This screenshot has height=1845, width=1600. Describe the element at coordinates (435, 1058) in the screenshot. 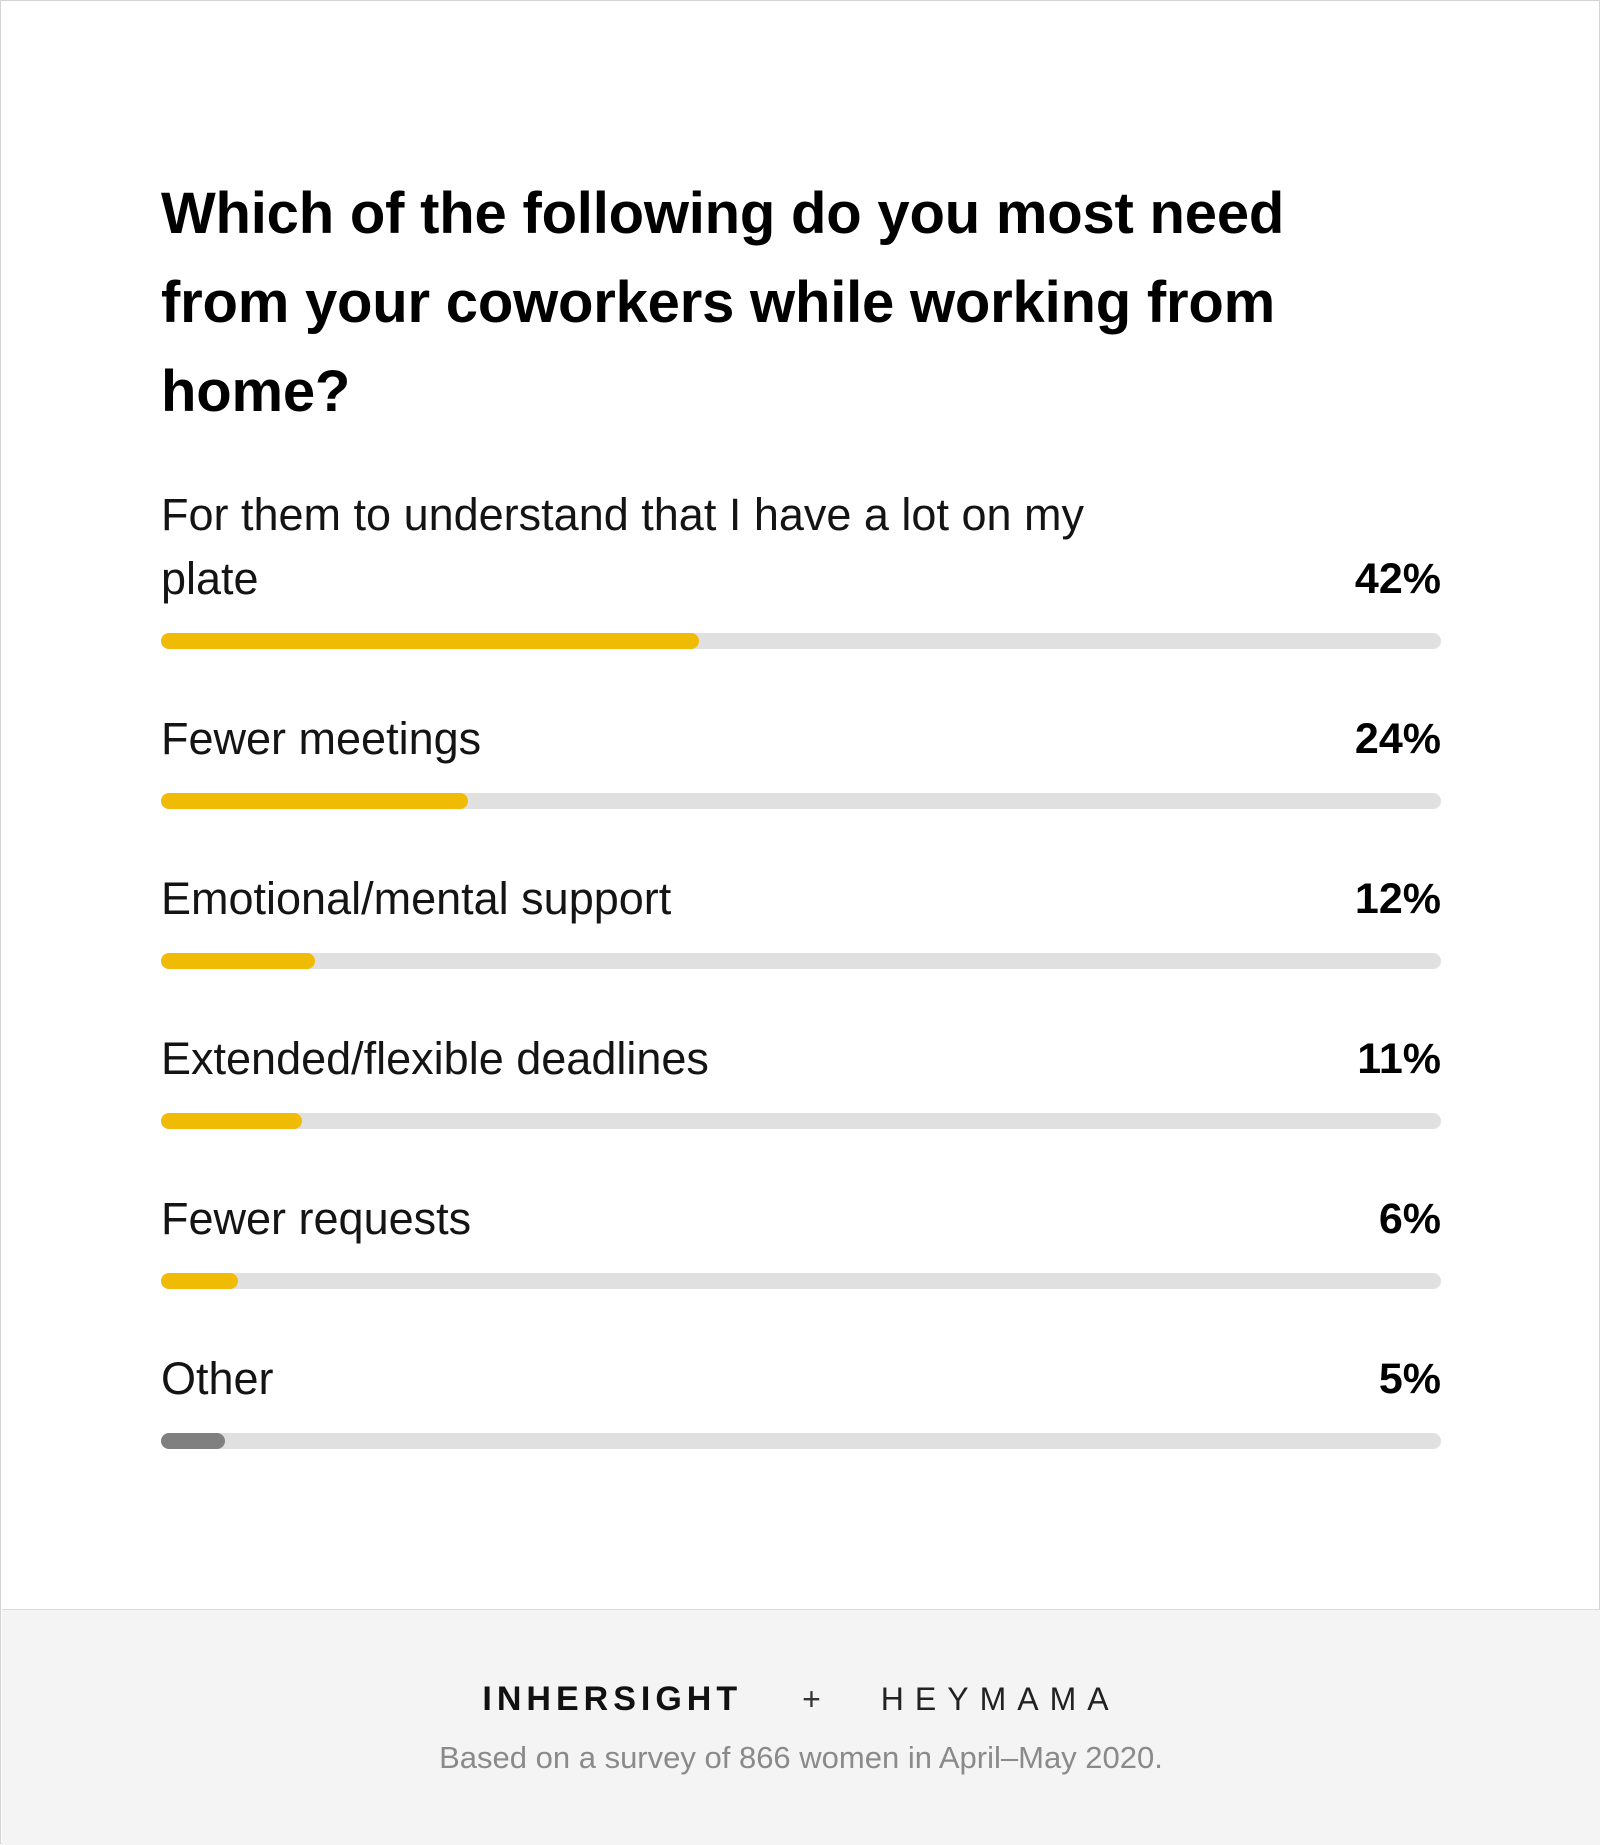

I see `bar-label: Extended/flexible deadlines` at that location.